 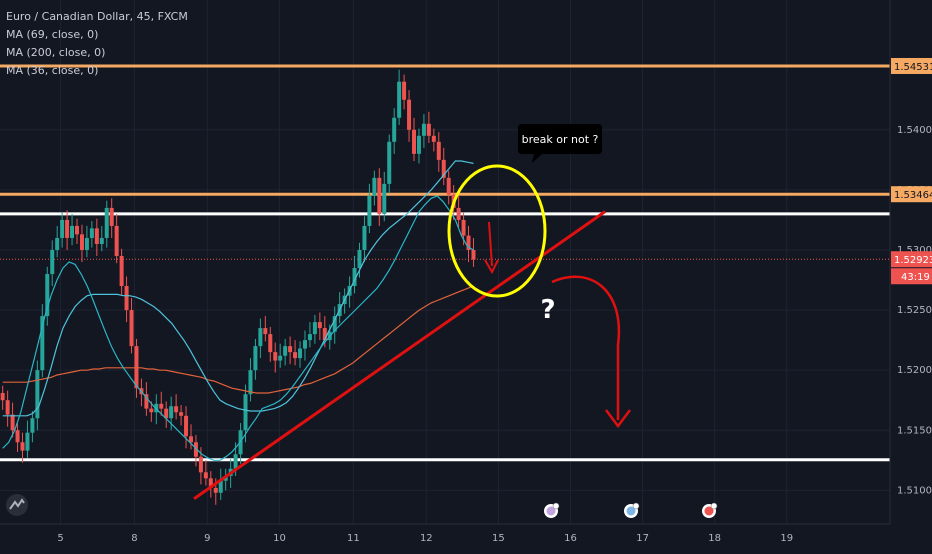 I want to click on down-arrow-small, so click(x=490, y=244).